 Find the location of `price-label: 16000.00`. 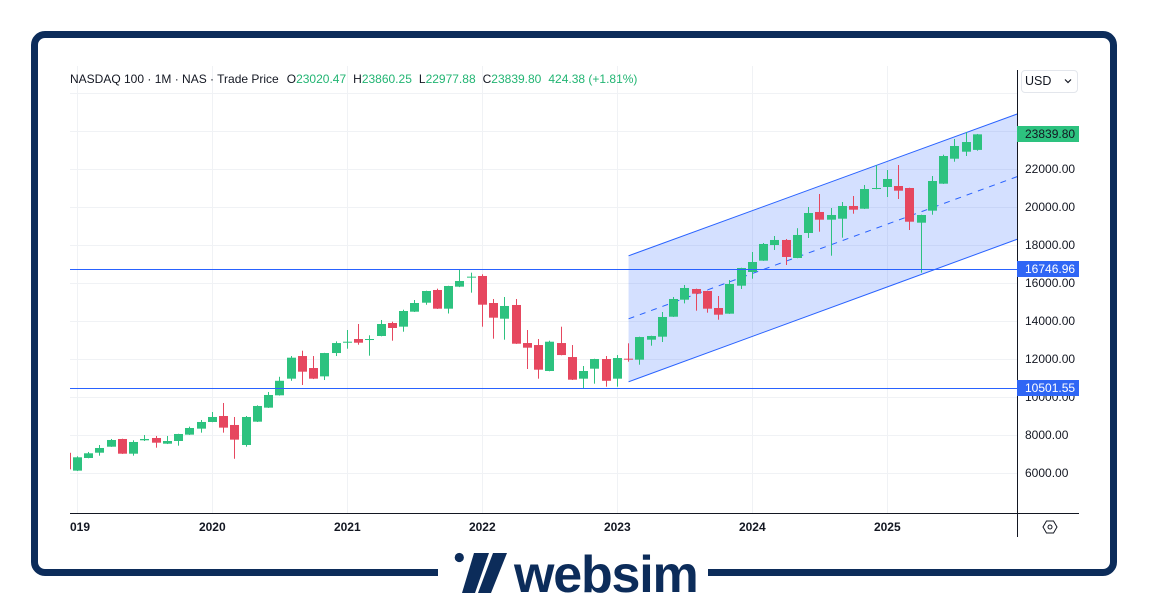

price-label: 16000.00 is located at coordinates (1050, 283).